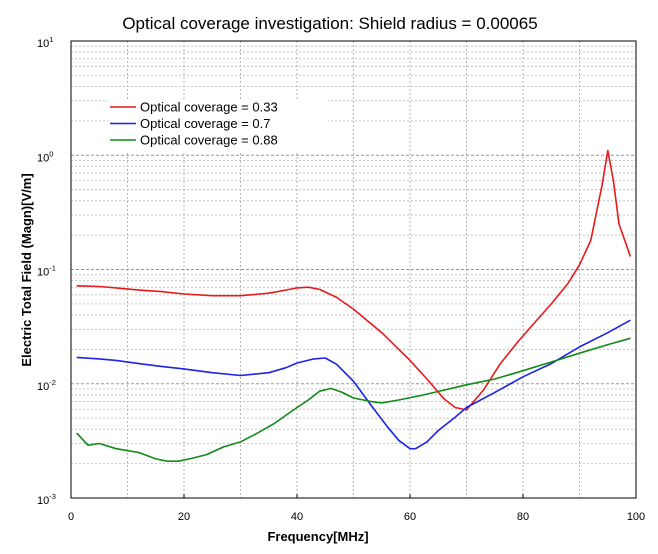 The image size is (658, 554). I want to click on x-axis-label: Frequency[MHz], so click(317, 536).